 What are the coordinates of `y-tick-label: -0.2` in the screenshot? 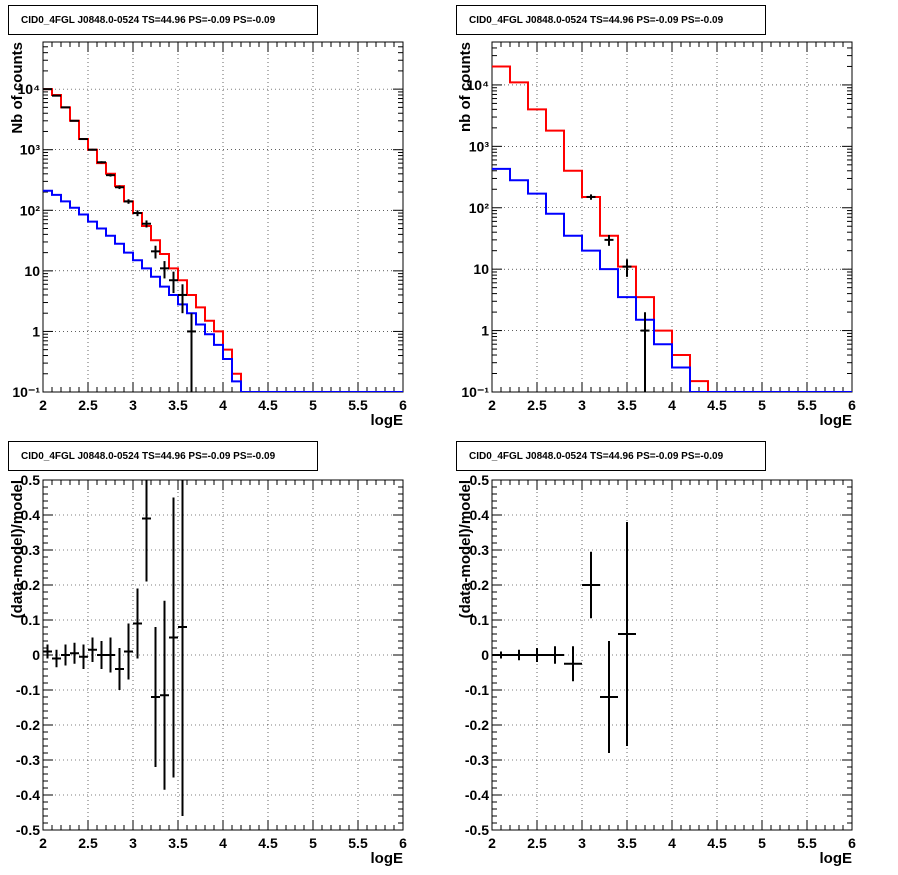 It's located at (28, 725).